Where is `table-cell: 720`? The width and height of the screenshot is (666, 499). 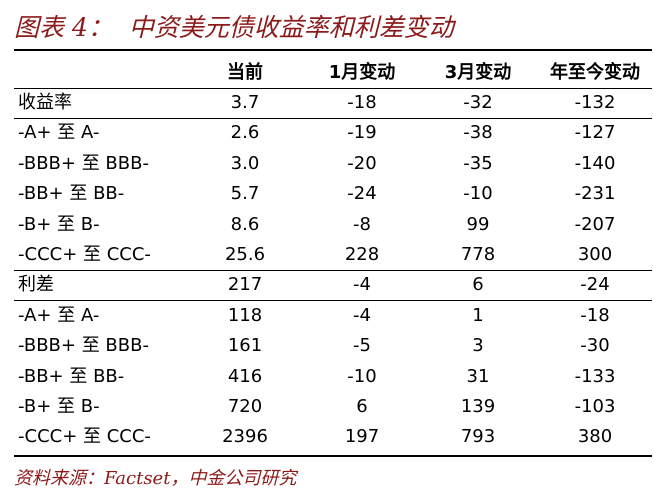
table-cell: 720 is located at coordinates (245, 406).